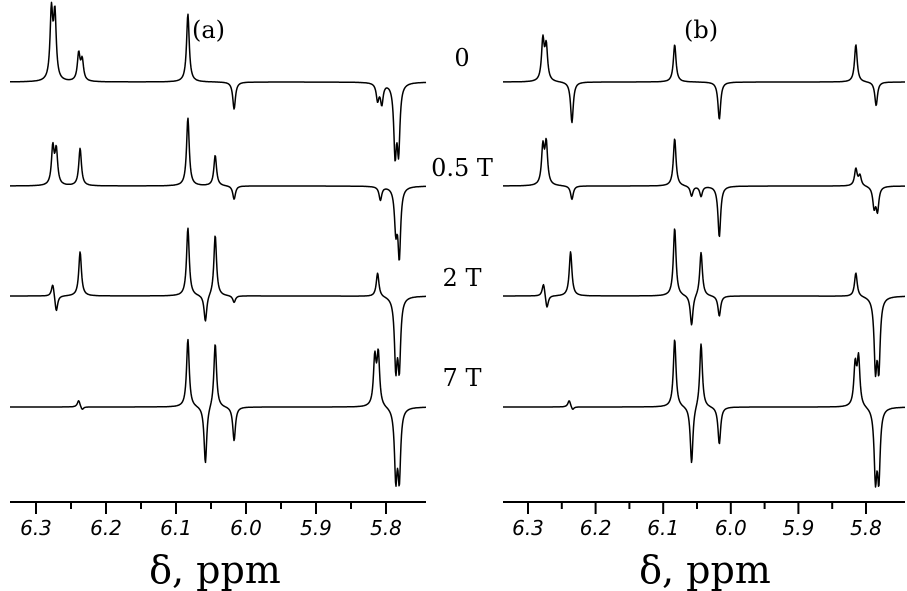  I want to click on field-label: 2 T, so click(462, 278).